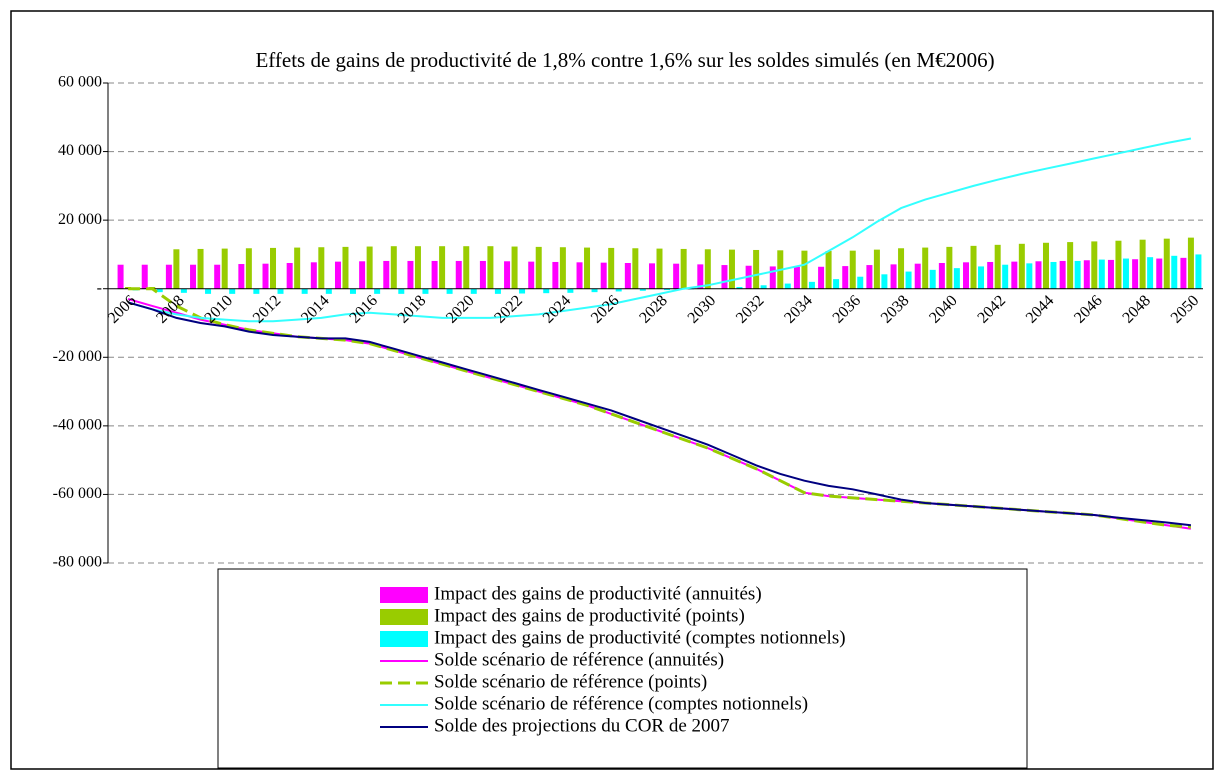  I want to click on y-tick-label: 60 000, so click(80, 82).